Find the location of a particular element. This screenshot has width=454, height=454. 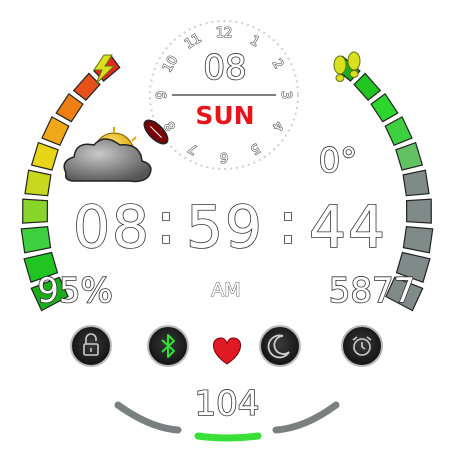

do-not-disturb-button is located at coordinates (280, 346).